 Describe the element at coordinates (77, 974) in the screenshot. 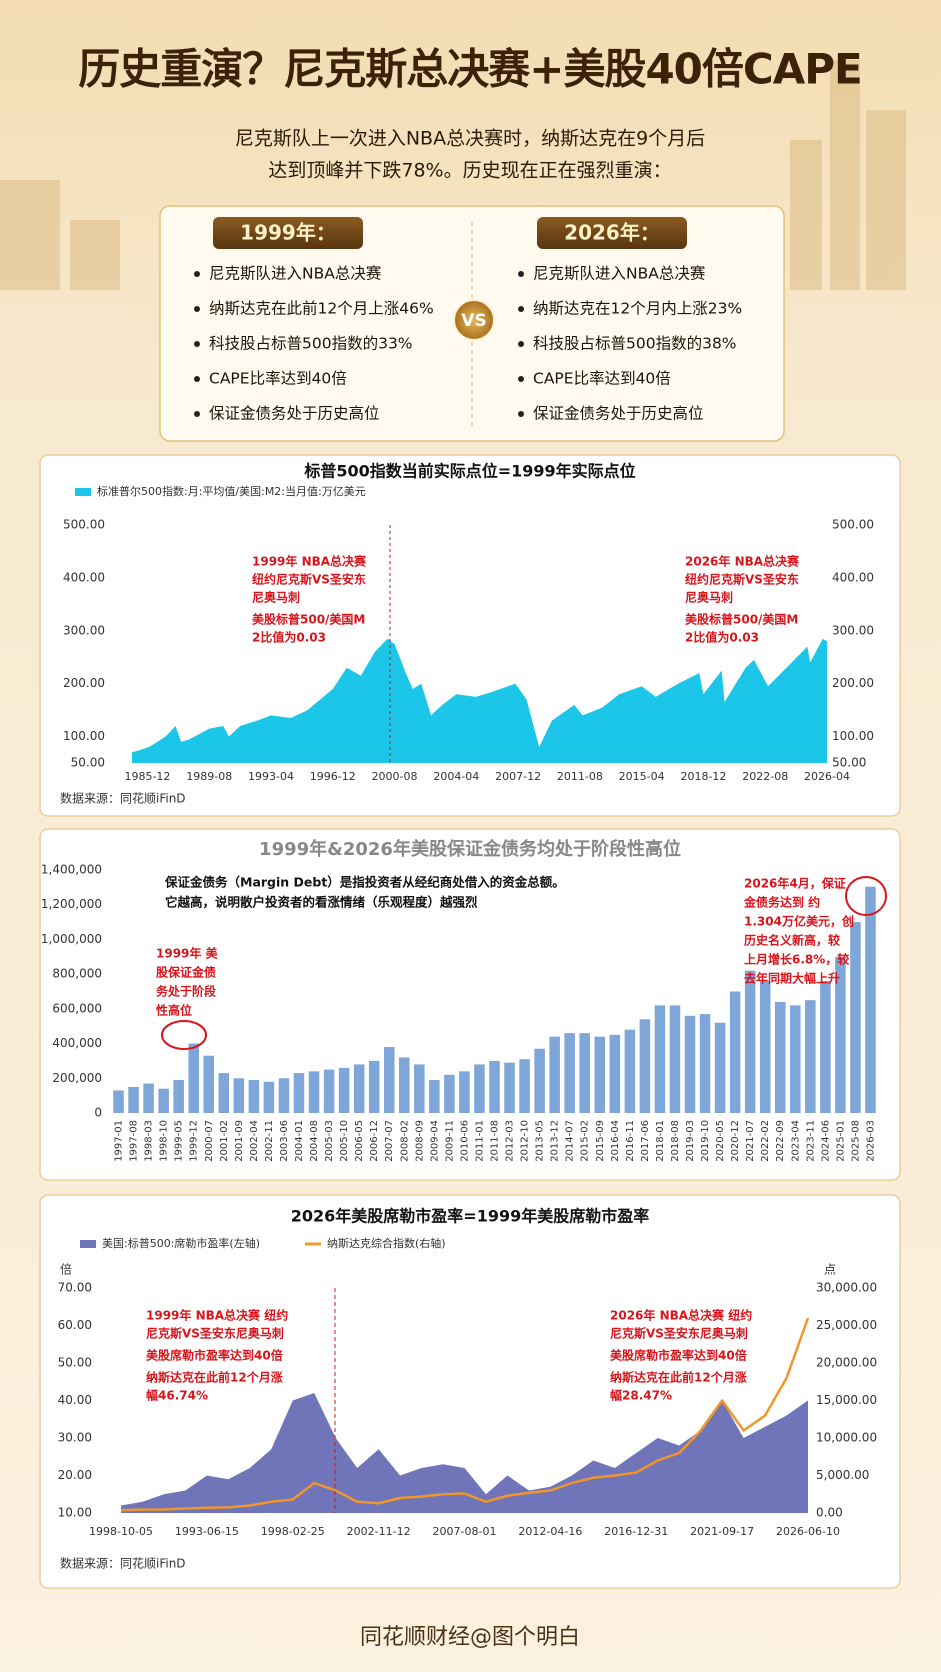

I see `y-tick-label: 800,000` at that location.